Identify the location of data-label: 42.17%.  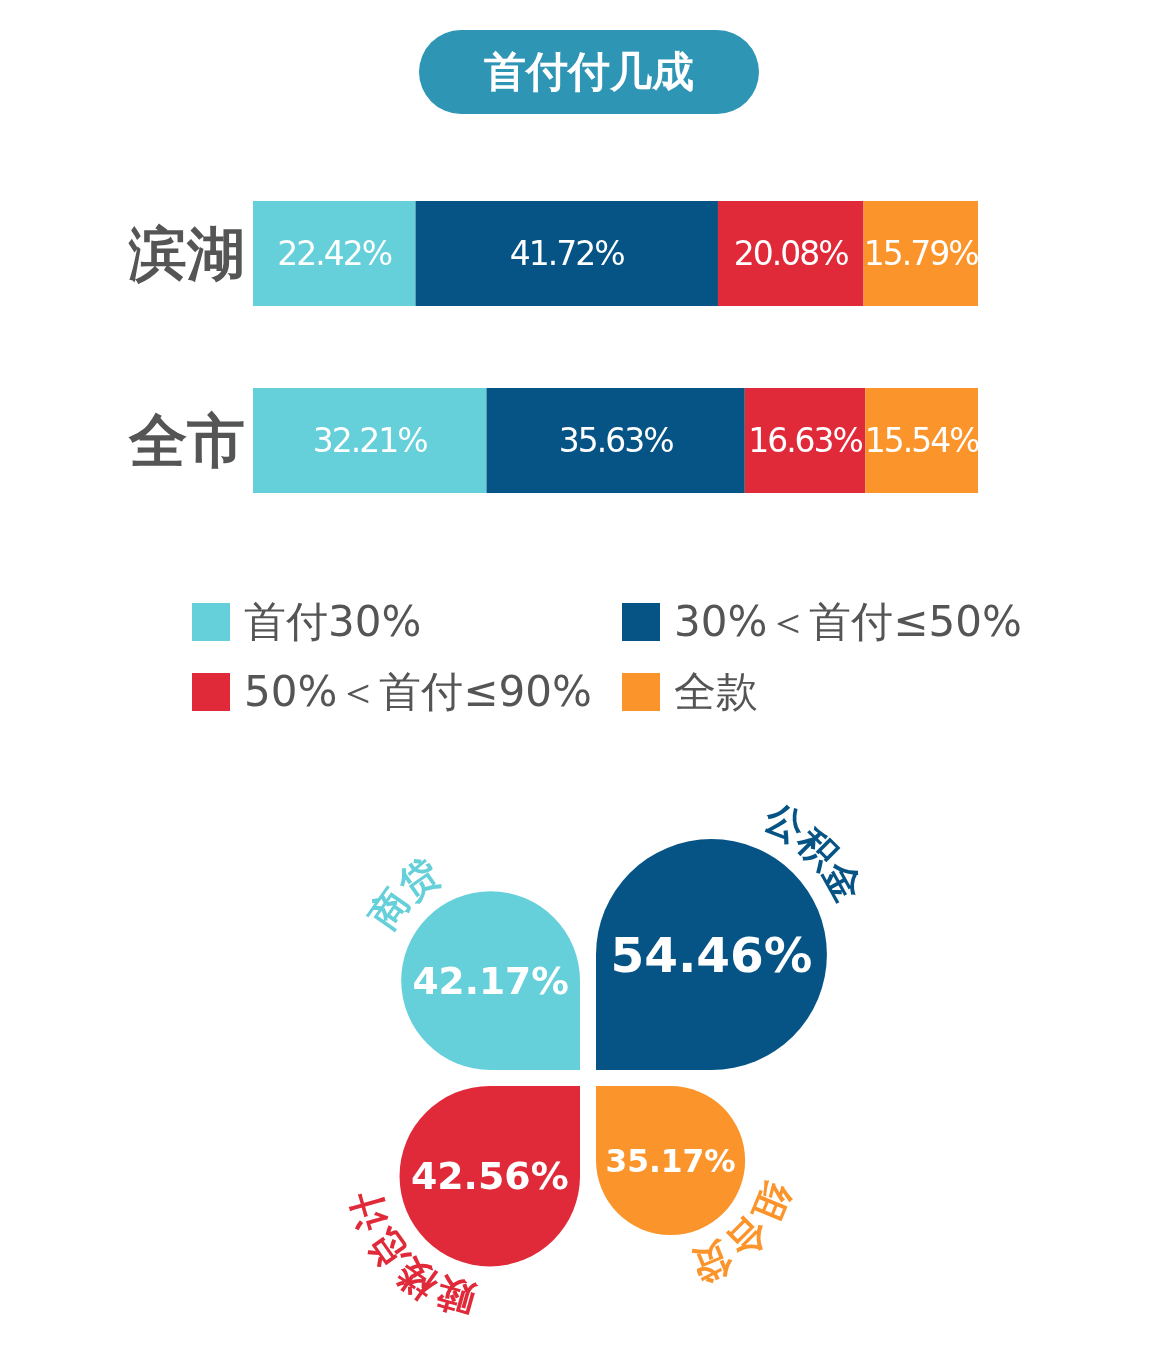
(490, 980).